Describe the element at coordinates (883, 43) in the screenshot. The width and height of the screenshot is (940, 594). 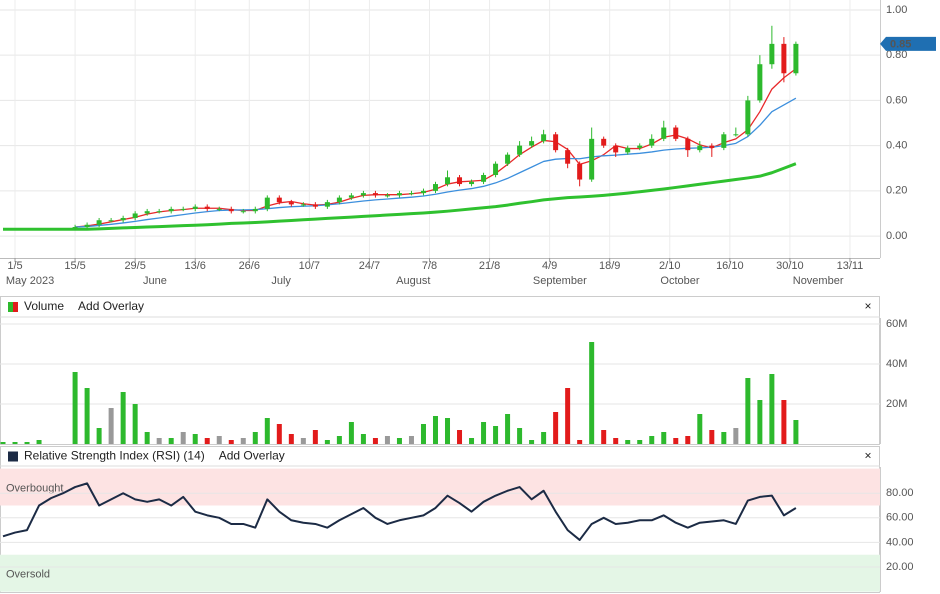
I see `price-tag-arrow` at that location.